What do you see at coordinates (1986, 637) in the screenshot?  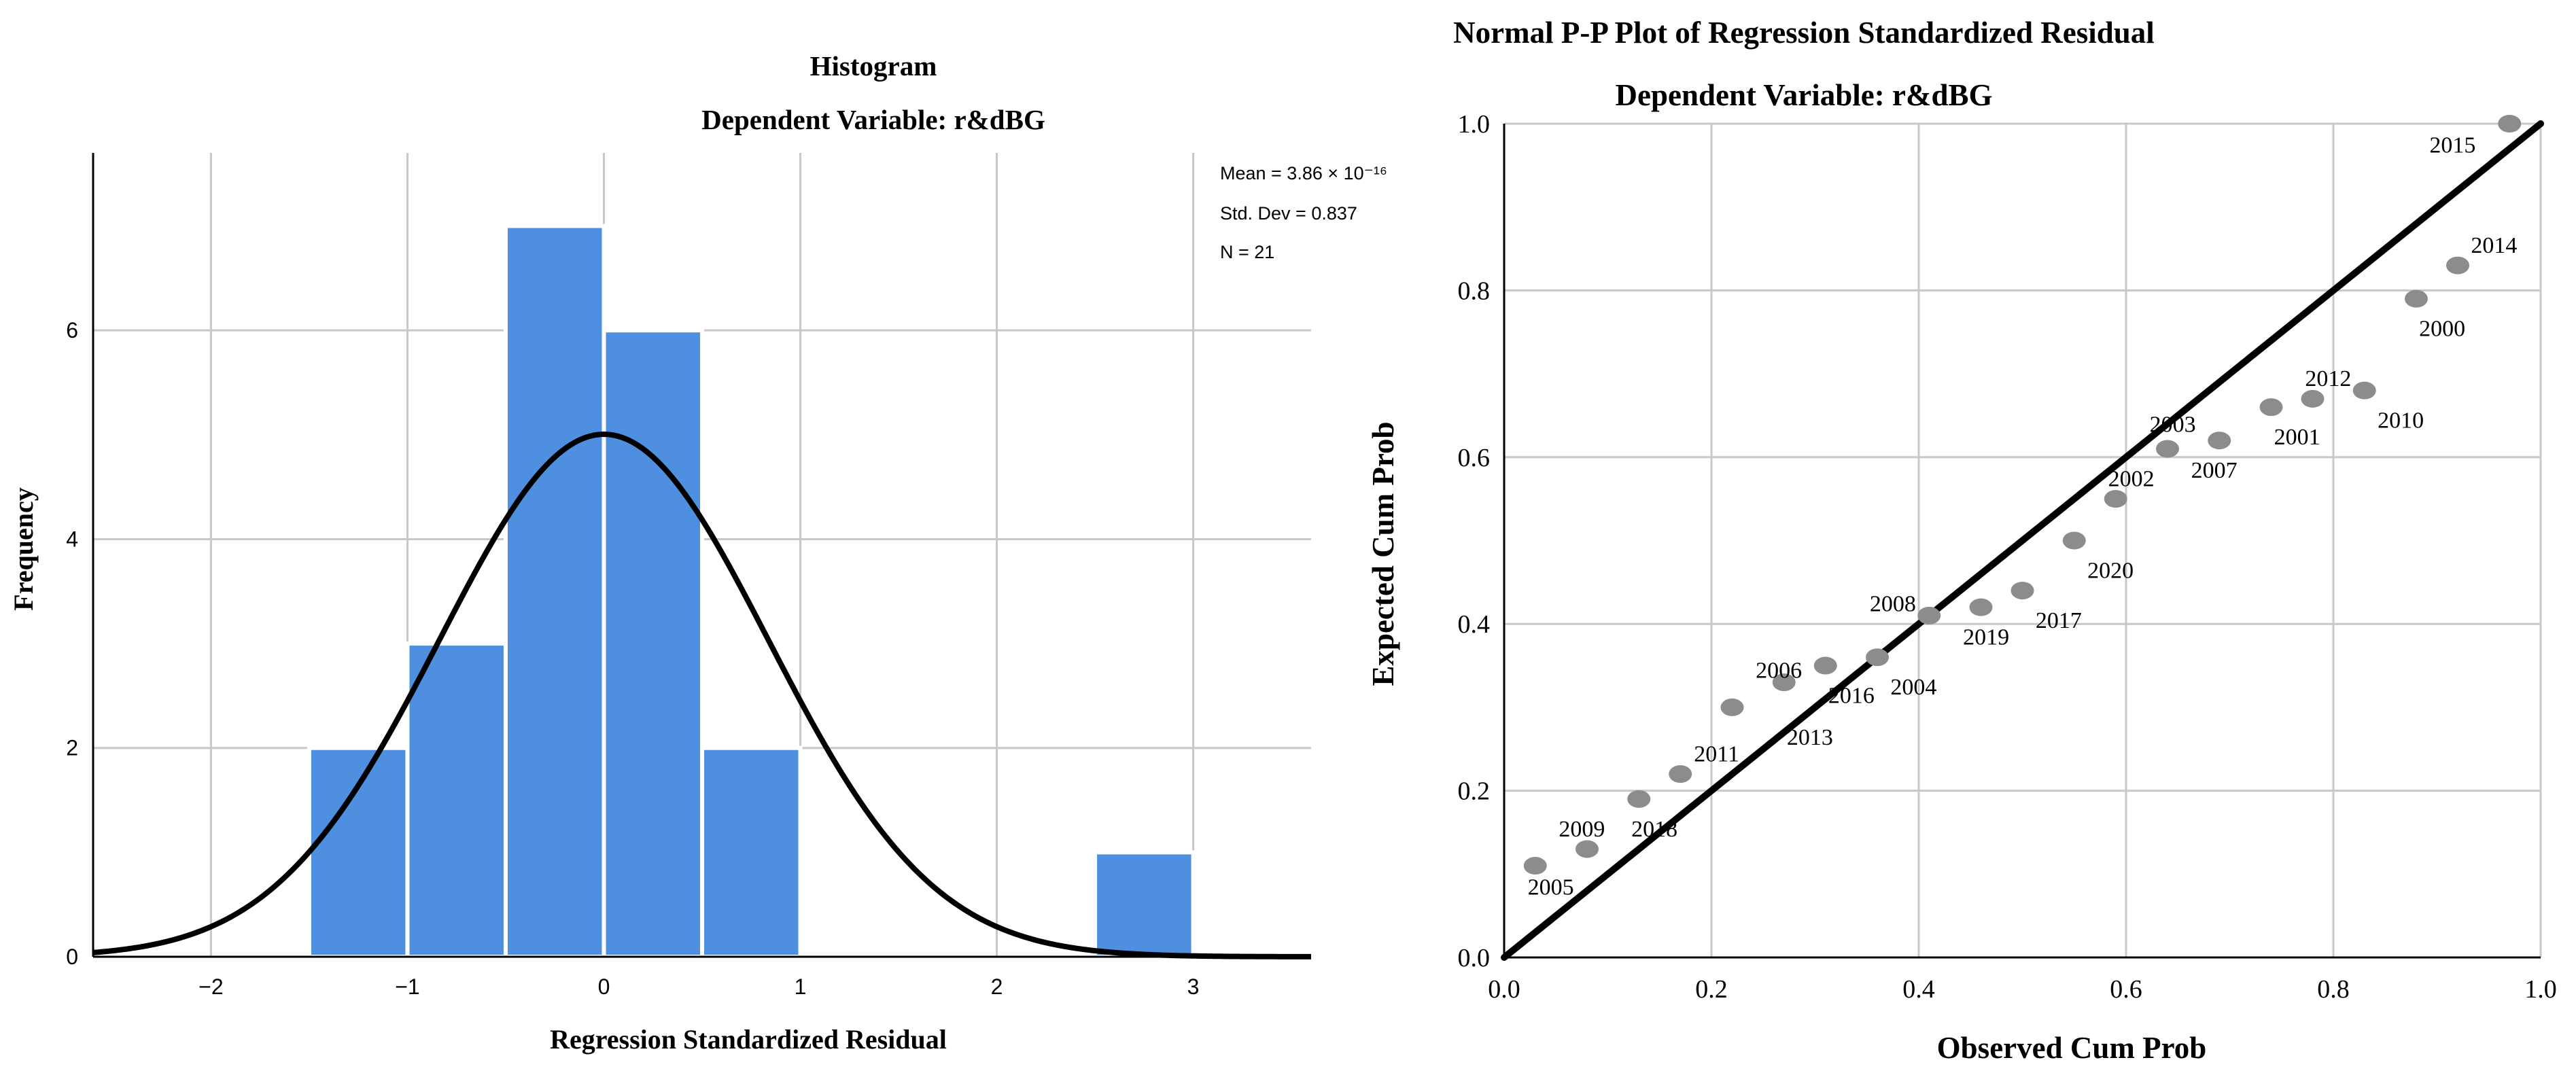 I see `pp-point-label: 2019` at bounding box center [1986, 637].